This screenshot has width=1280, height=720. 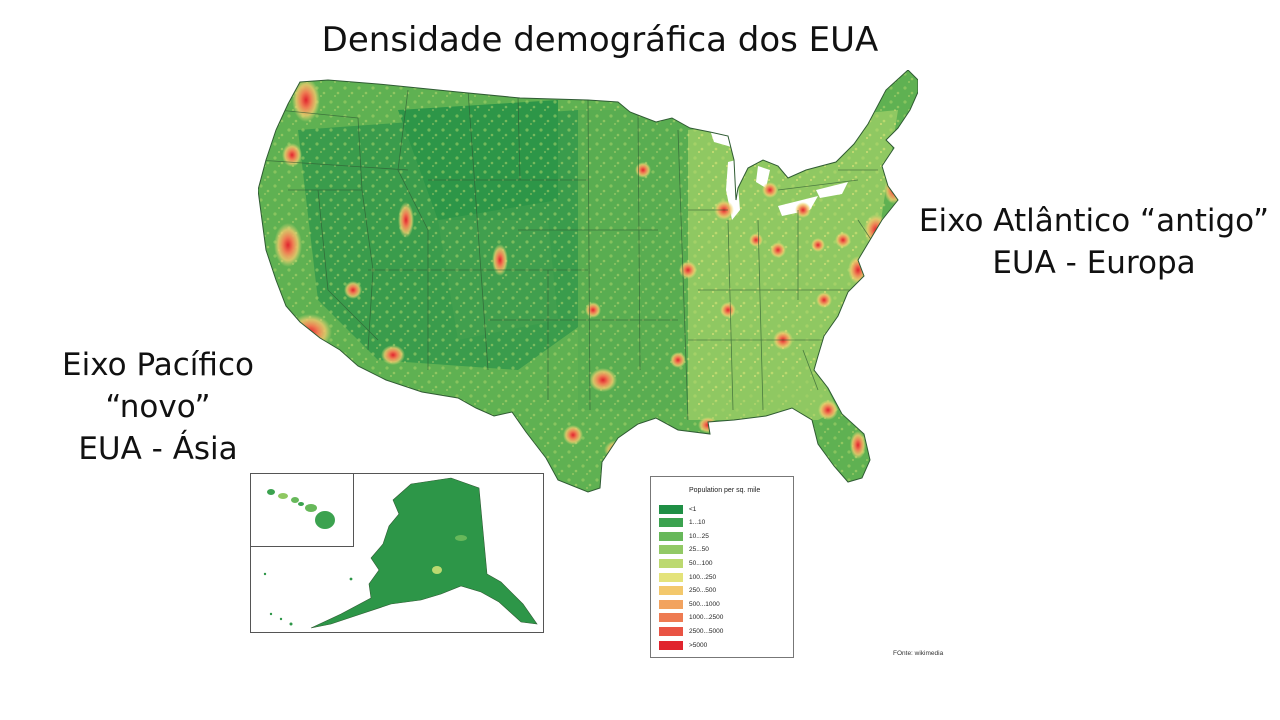 I want to click on legend-item: 1...10, so click(x=682, y=523).